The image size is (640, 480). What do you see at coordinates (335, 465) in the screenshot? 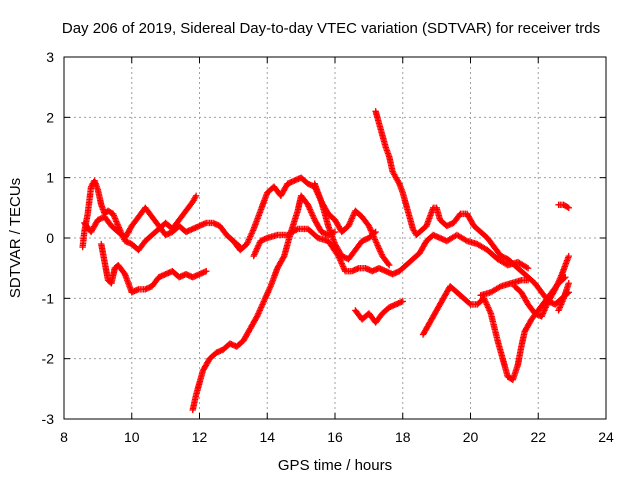
I see `x-axis-label: GPS time / hours` at bounding box center [335, 465].